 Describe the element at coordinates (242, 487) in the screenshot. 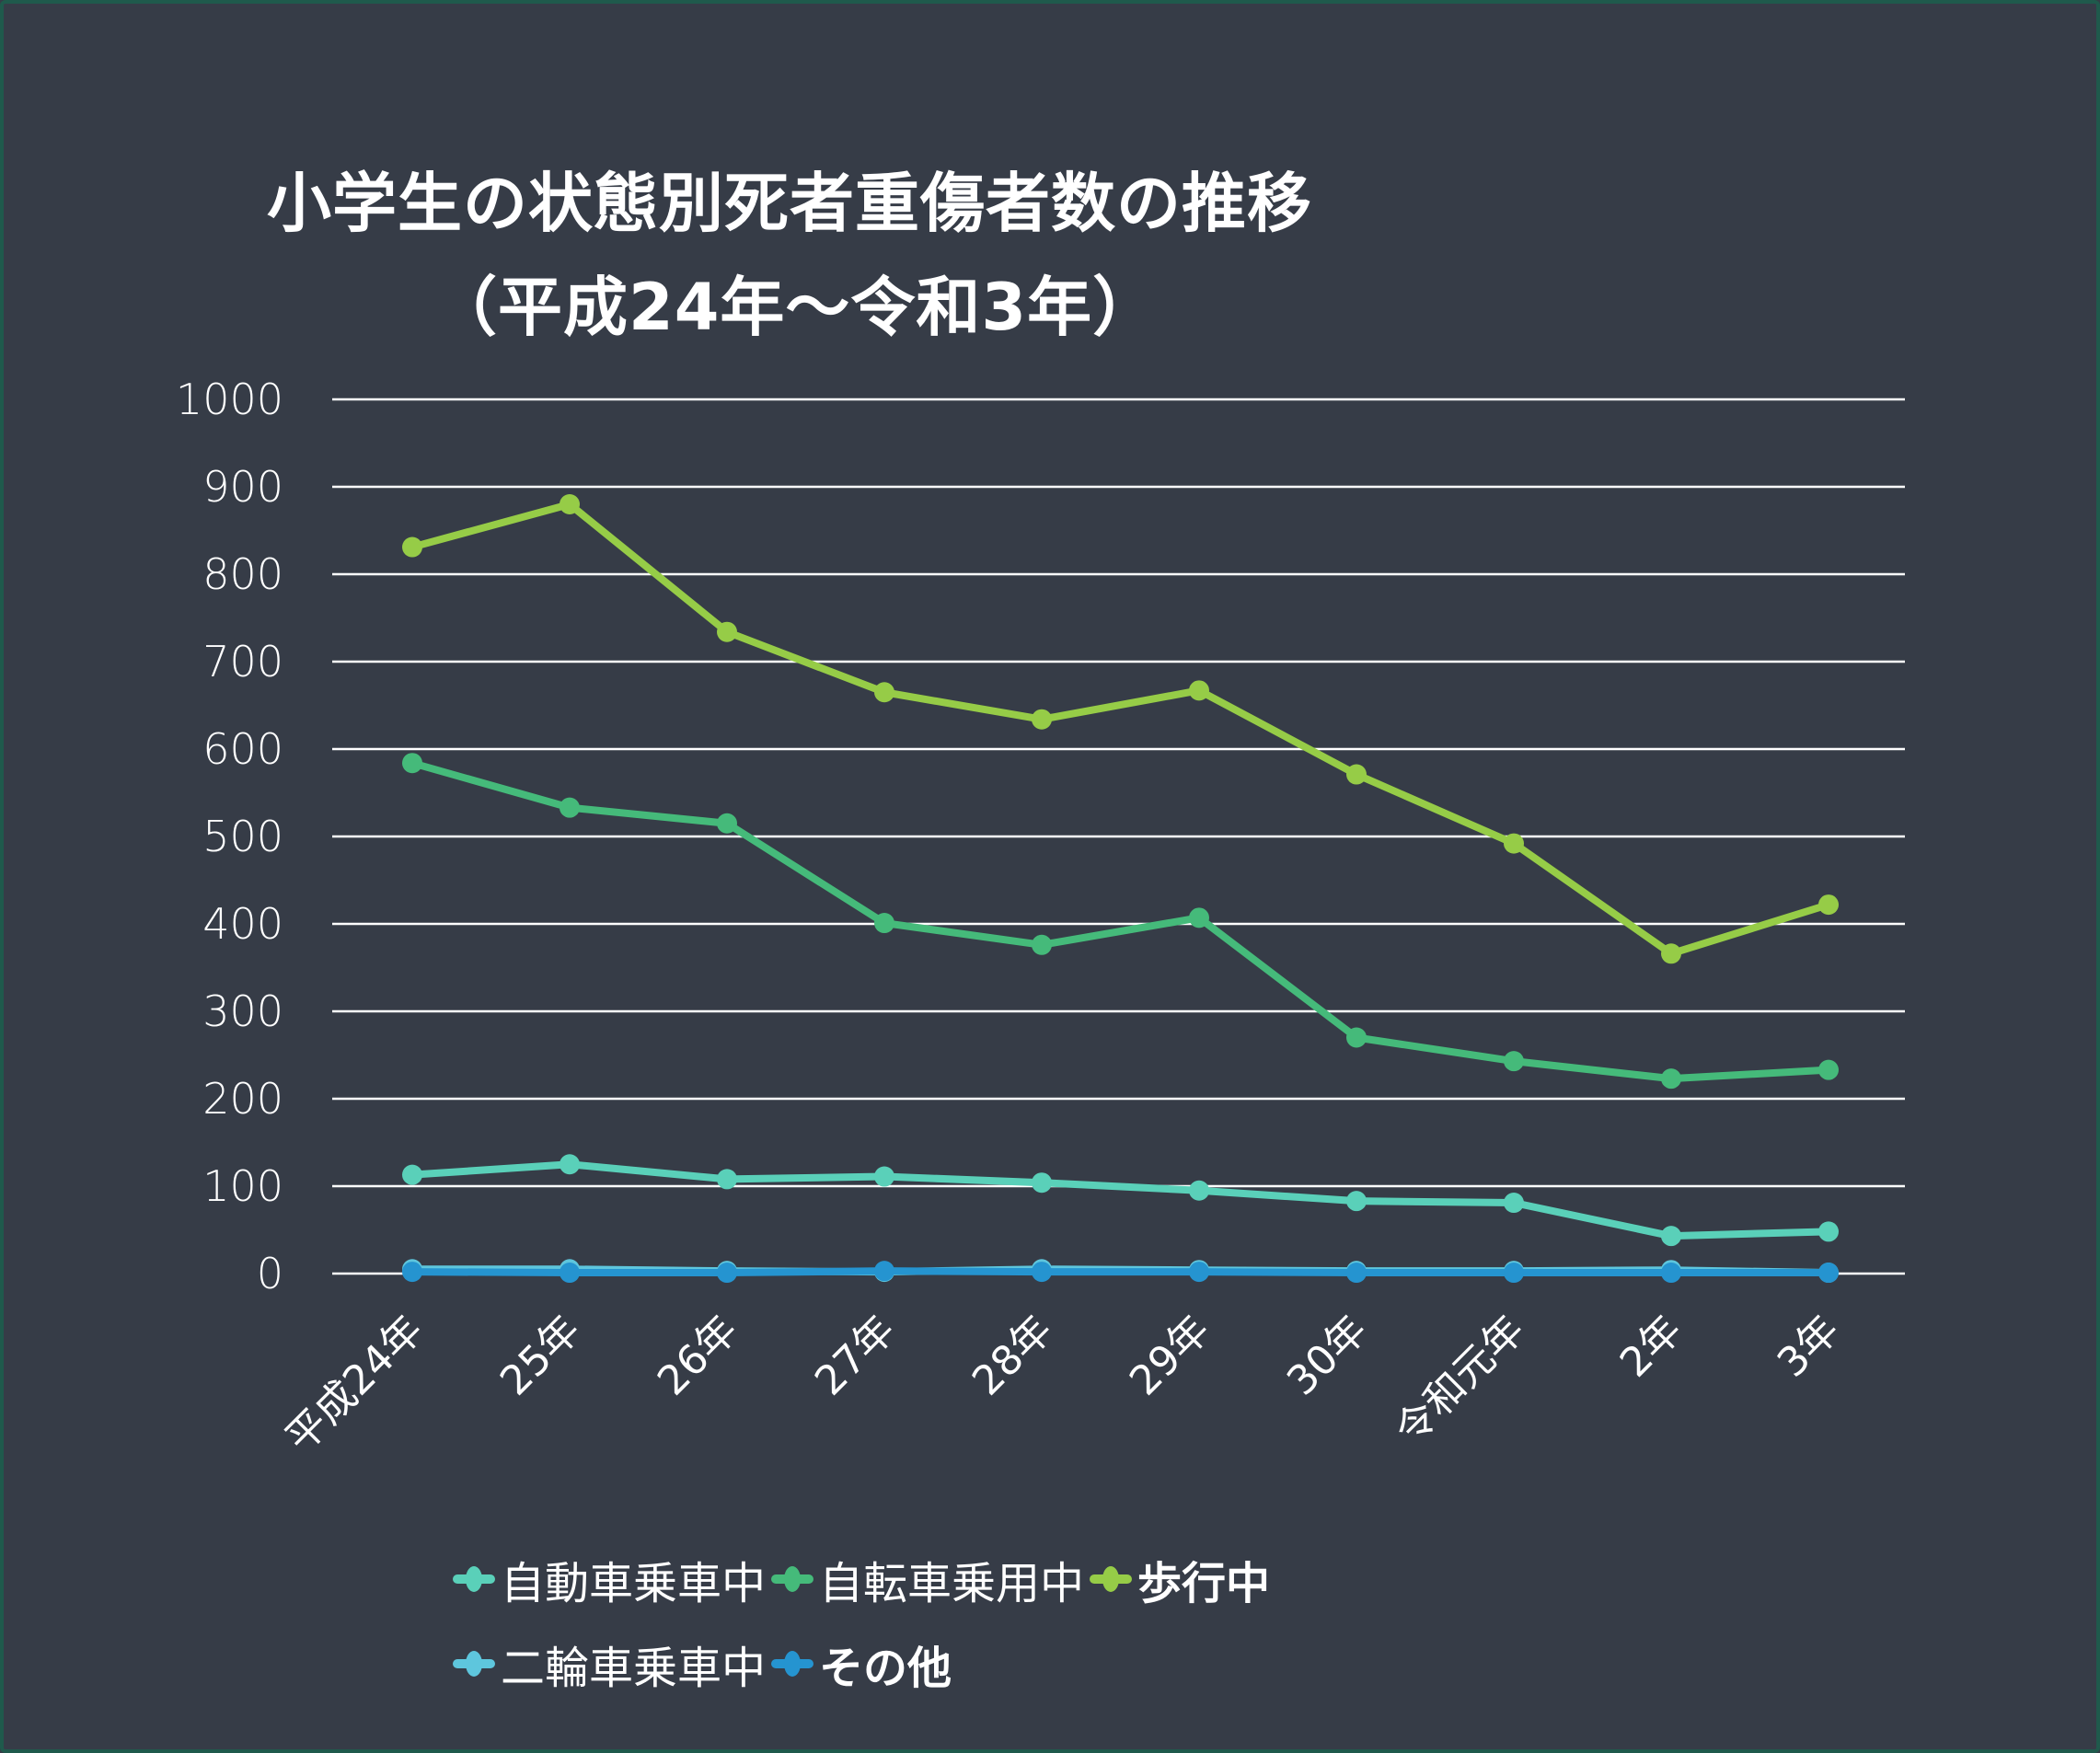

I see `y-tick-label: 900` at that location.